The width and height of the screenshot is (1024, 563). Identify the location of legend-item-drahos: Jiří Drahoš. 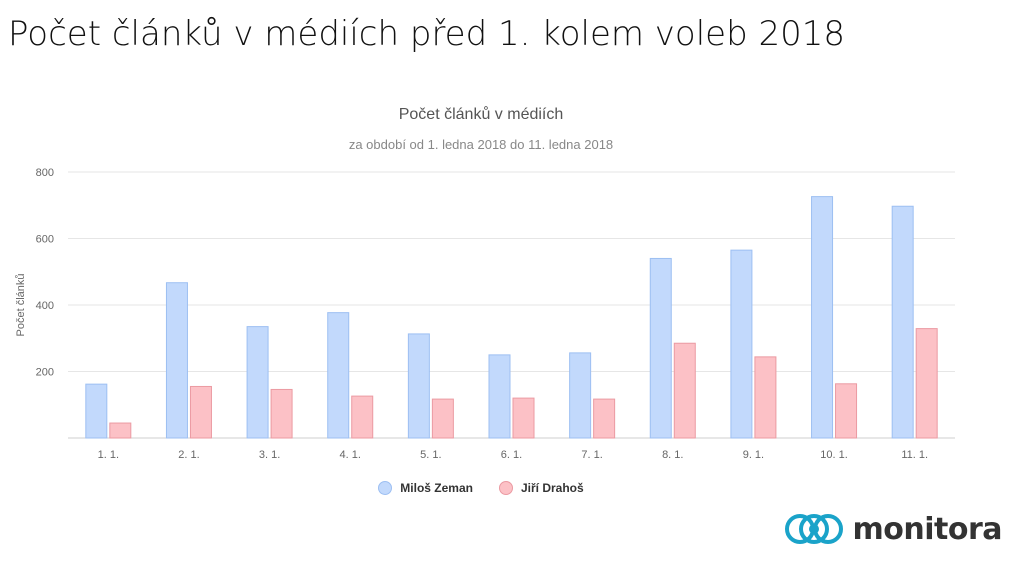
(541, 488).